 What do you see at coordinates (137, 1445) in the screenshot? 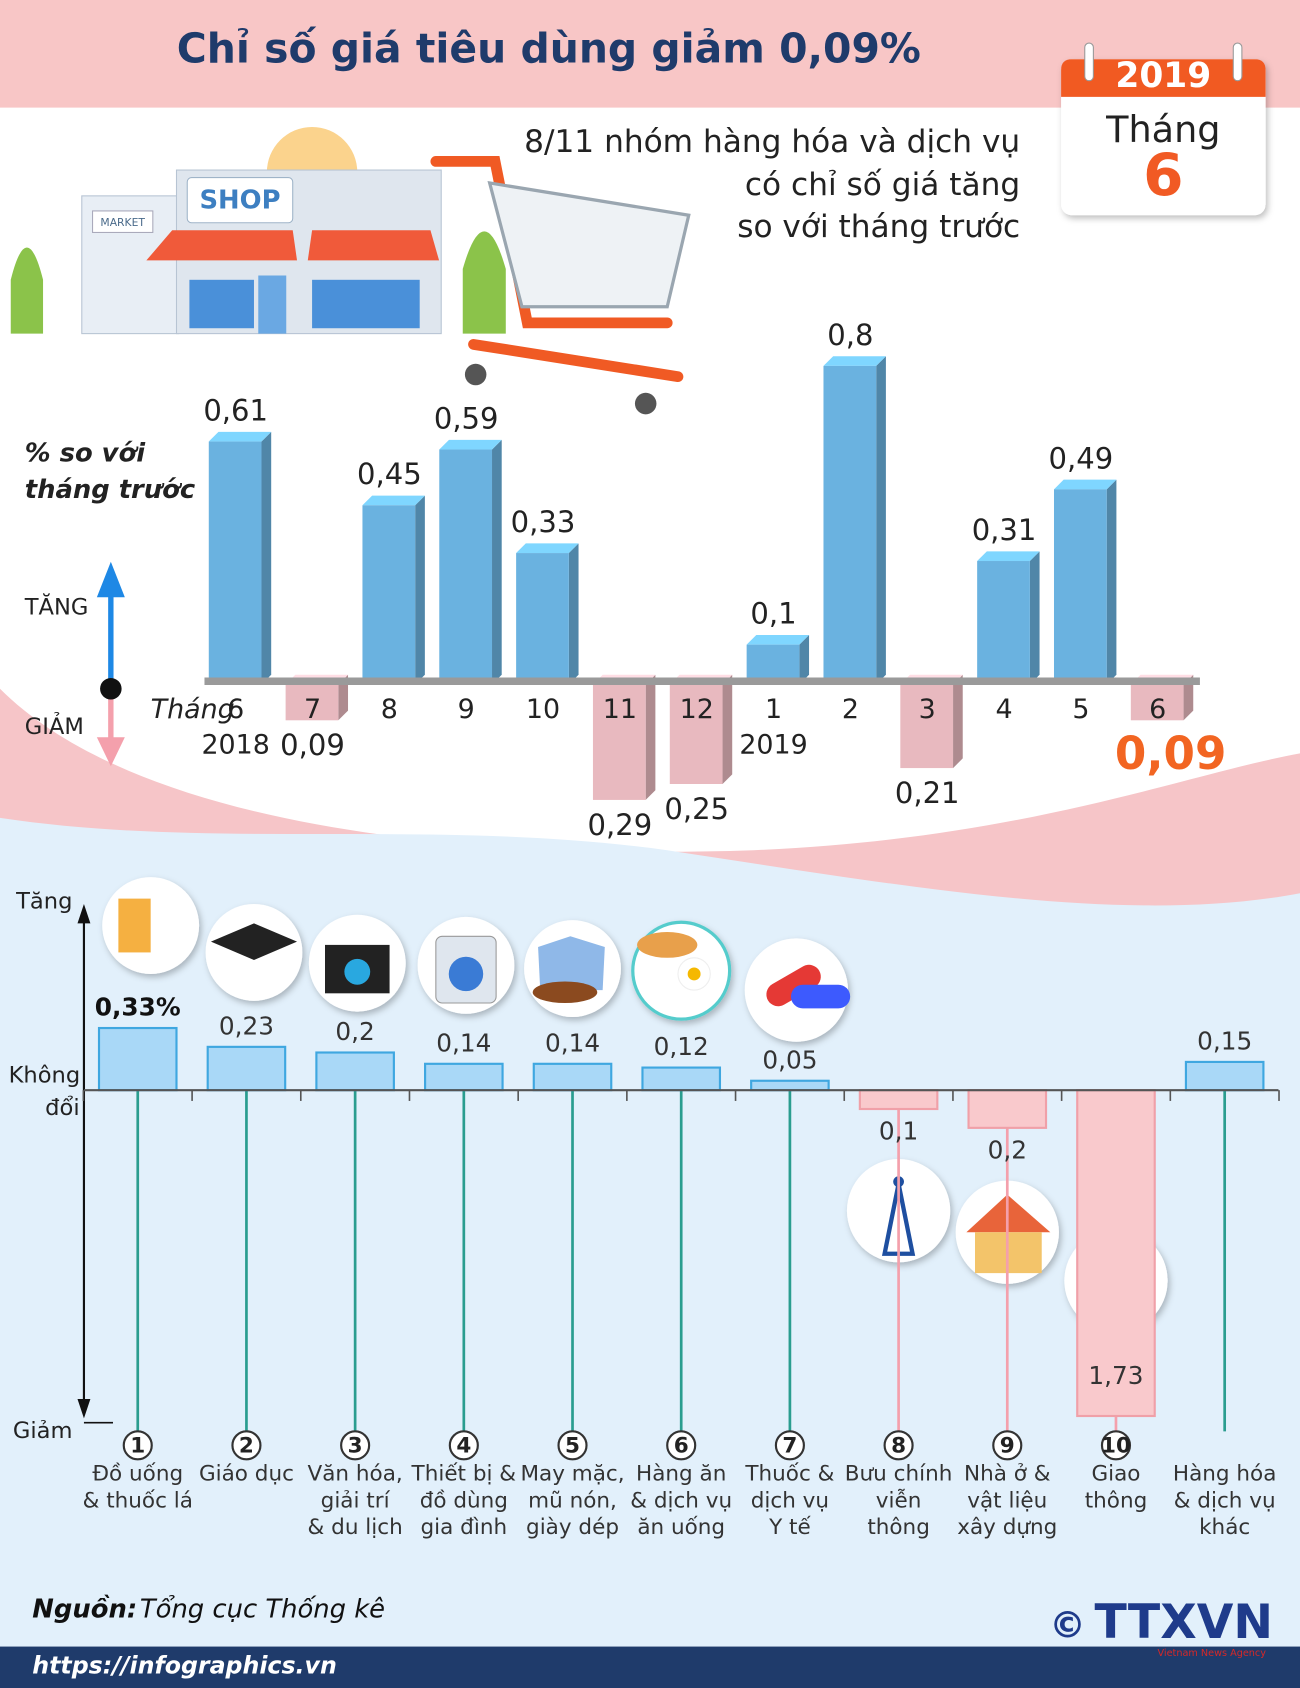
I see `number: 1` at bounding box center [137, 1445].